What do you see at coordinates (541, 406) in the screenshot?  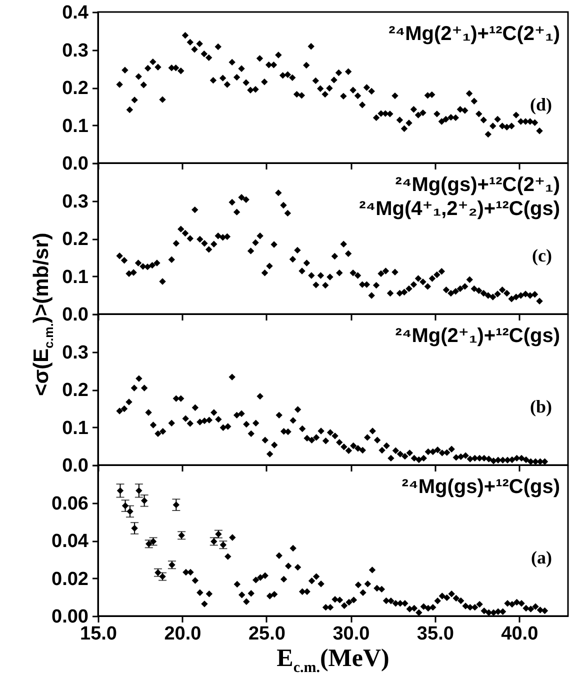 I see `annotation: (b)` at bounding box center [541, 406].